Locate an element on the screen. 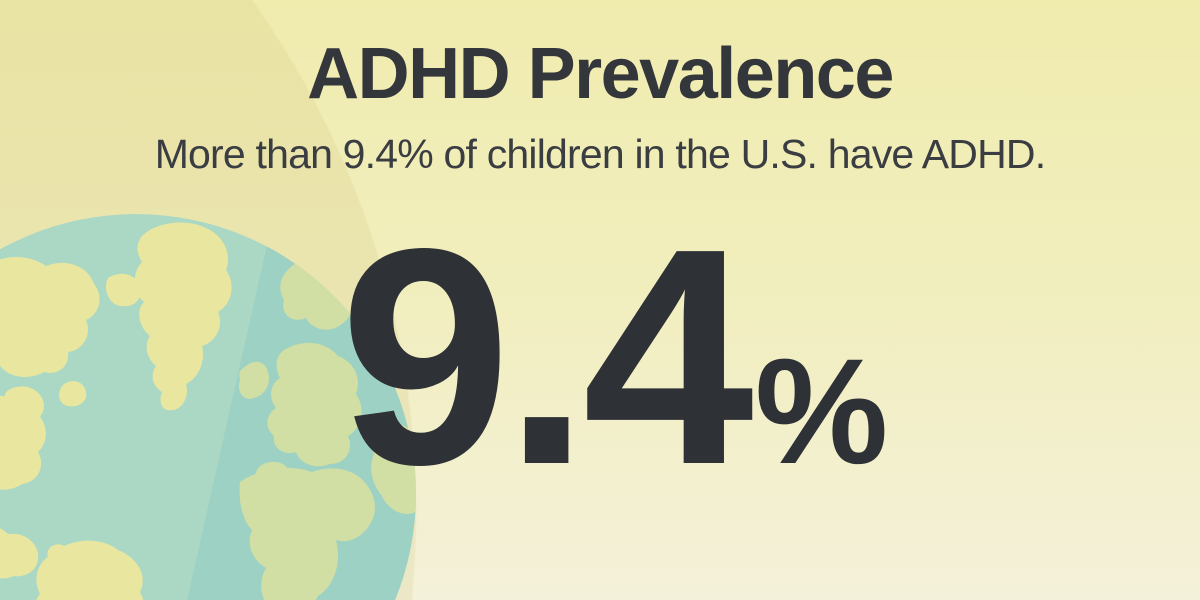 The image size is (1200, 600). percent-sign: % is located at coordinates (821, 411).